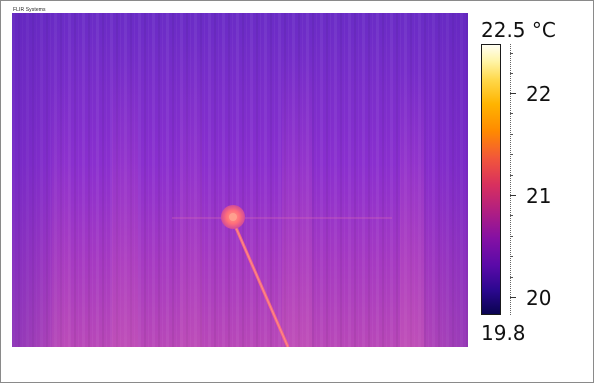  What do you see at coordinates (491, 179) in the screenshot?
I see `color-scale-bar` at bounding box center [491, 179].